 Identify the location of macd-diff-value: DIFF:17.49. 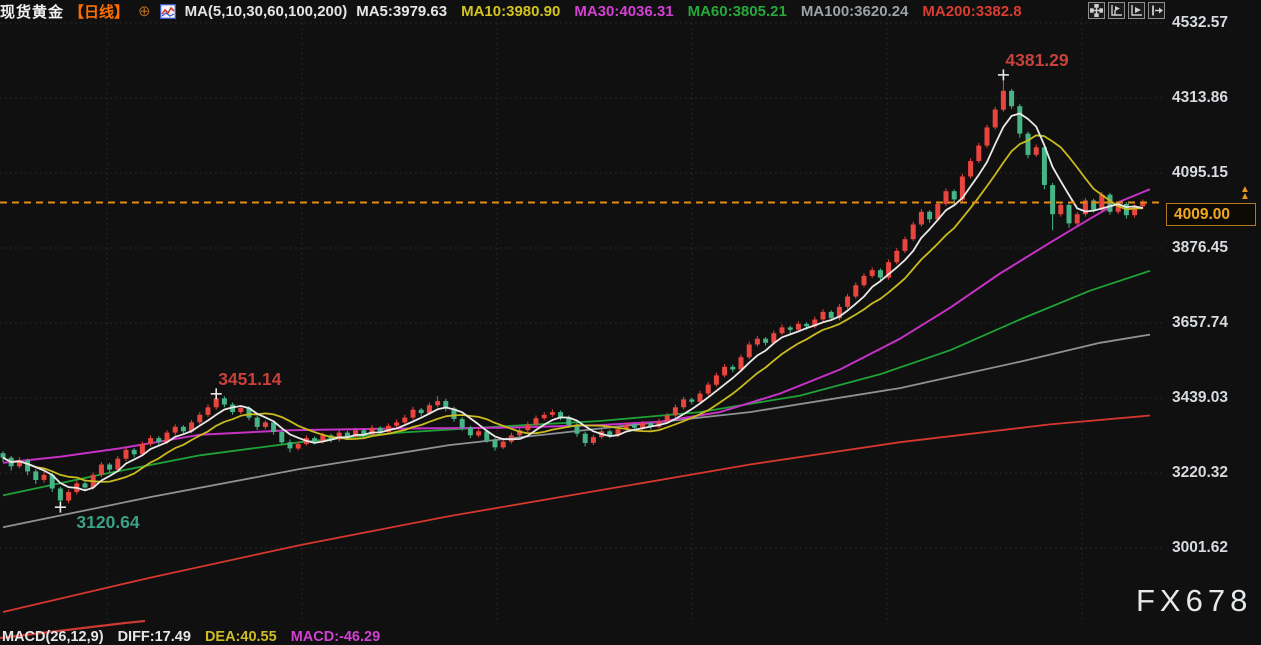
(154, 637).